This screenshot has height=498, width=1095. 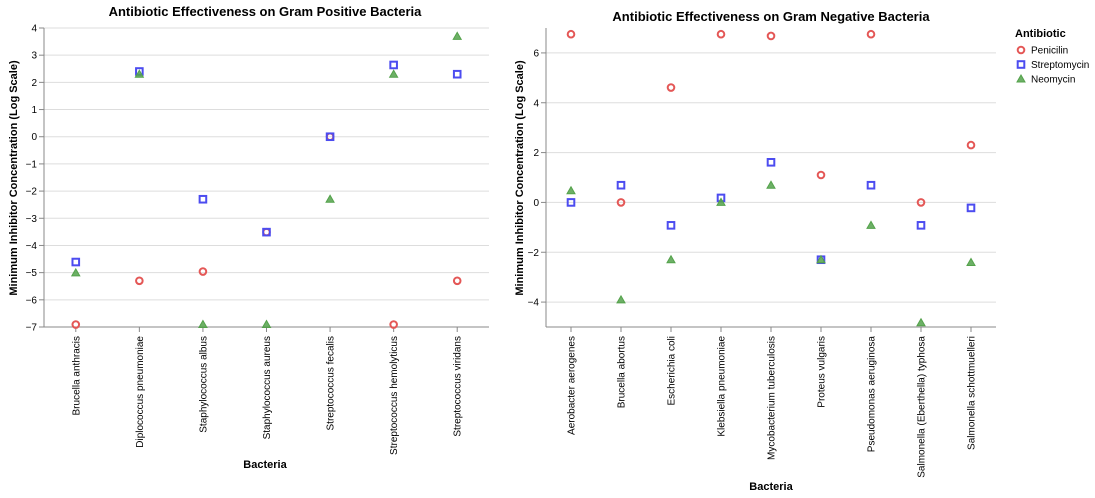 I want to click on x-tick-label: Pseudomonas aeruginosa, so click(x=872, y=394).